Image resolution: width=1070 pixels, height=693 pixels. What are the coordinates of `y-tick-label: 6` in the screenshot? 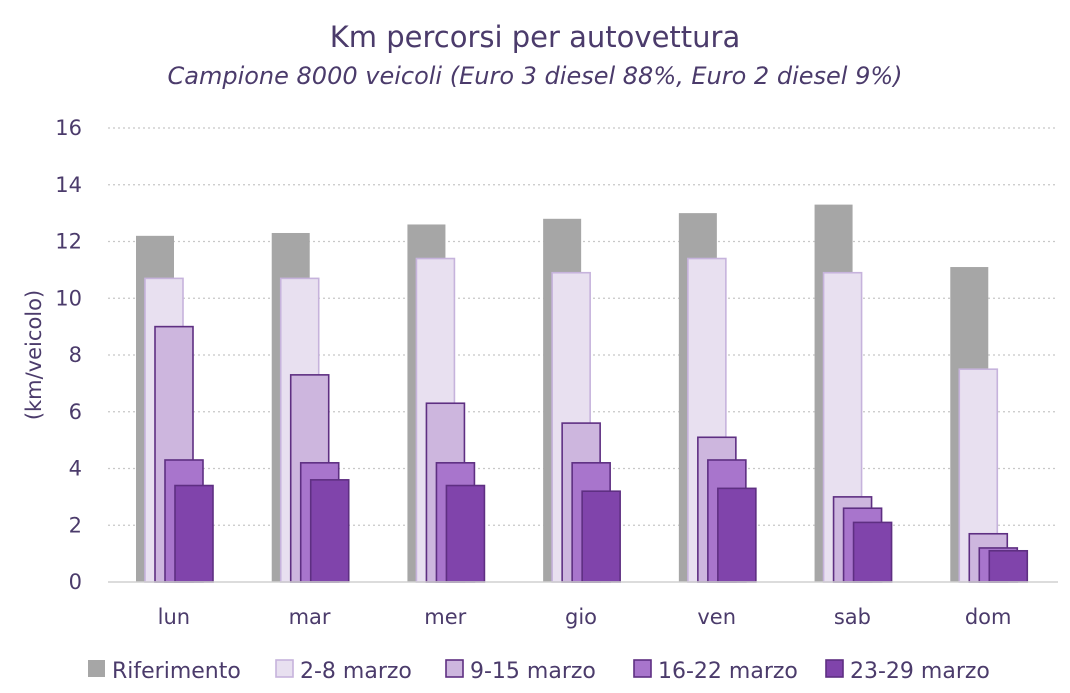 It's located at (75, 412).